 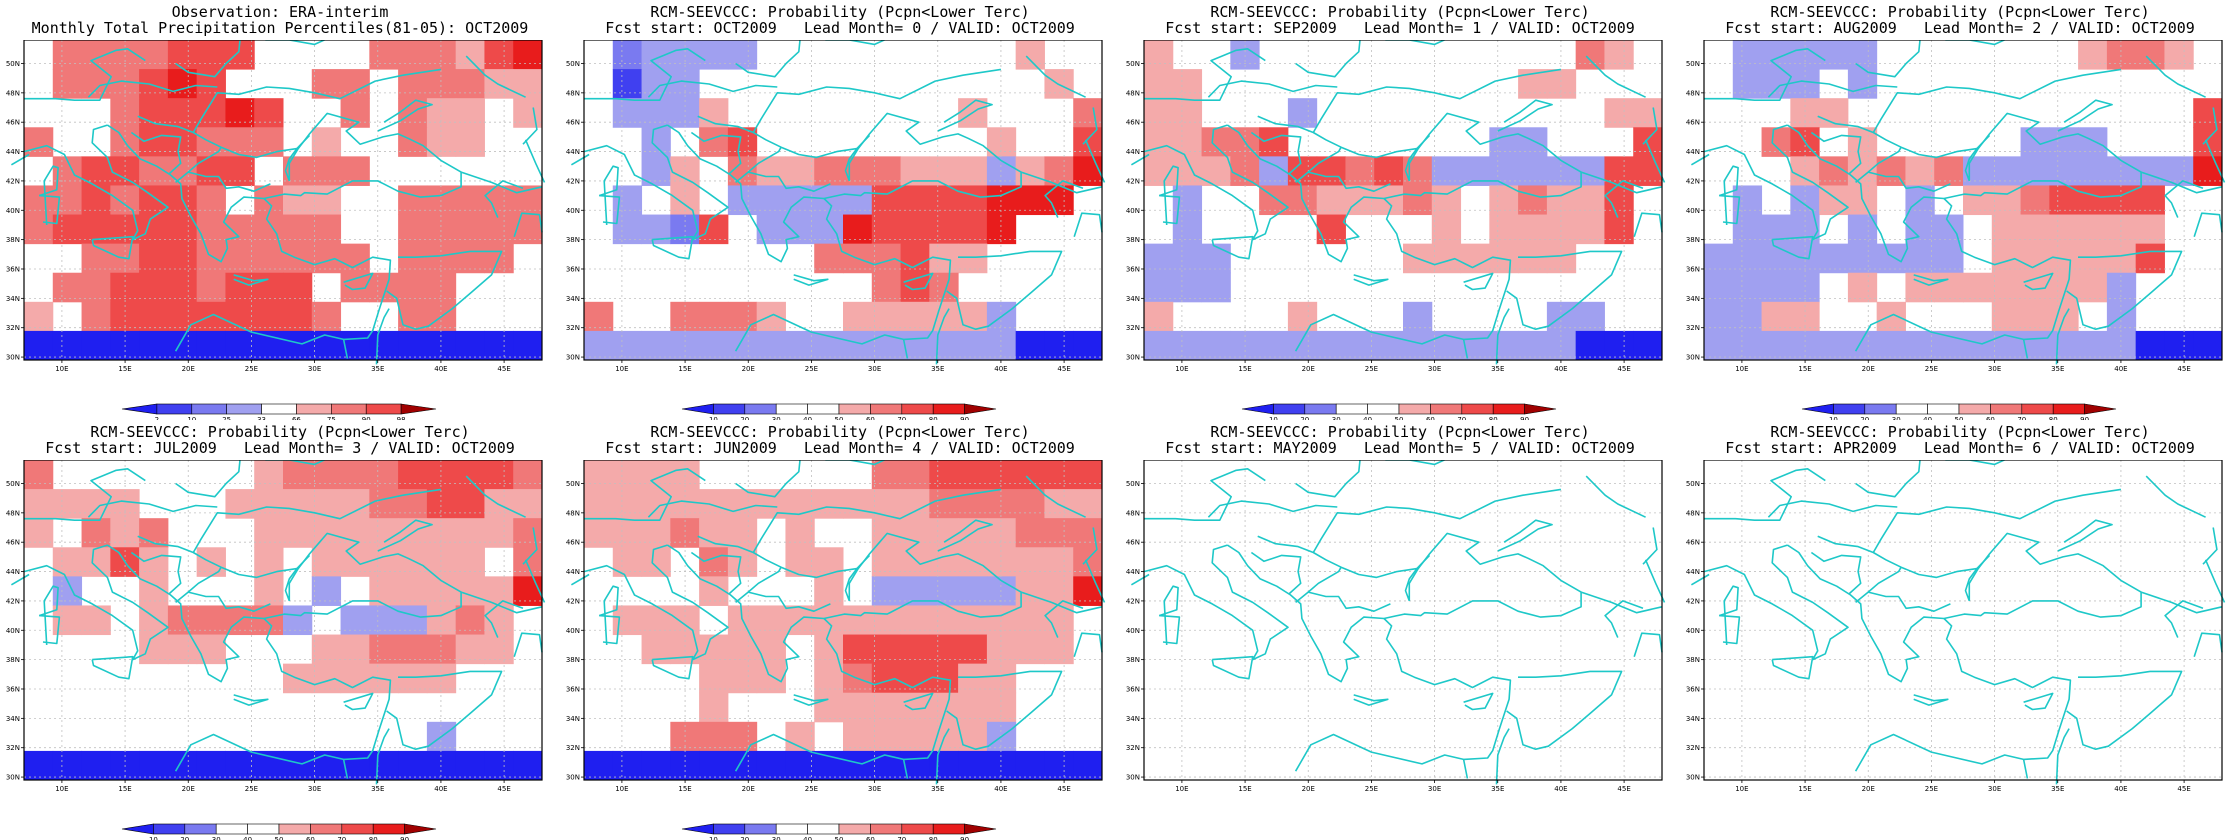 I want to click on colorbar-label: 40, so click(x=247, y=838).